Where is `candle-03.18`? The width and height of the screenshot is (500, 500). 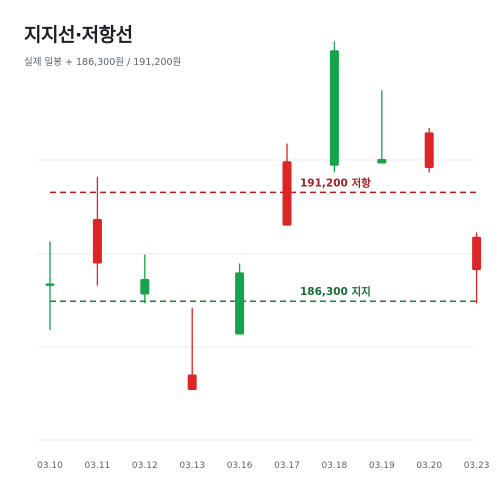
candle-03.18 is located at coordinates (334, 107).